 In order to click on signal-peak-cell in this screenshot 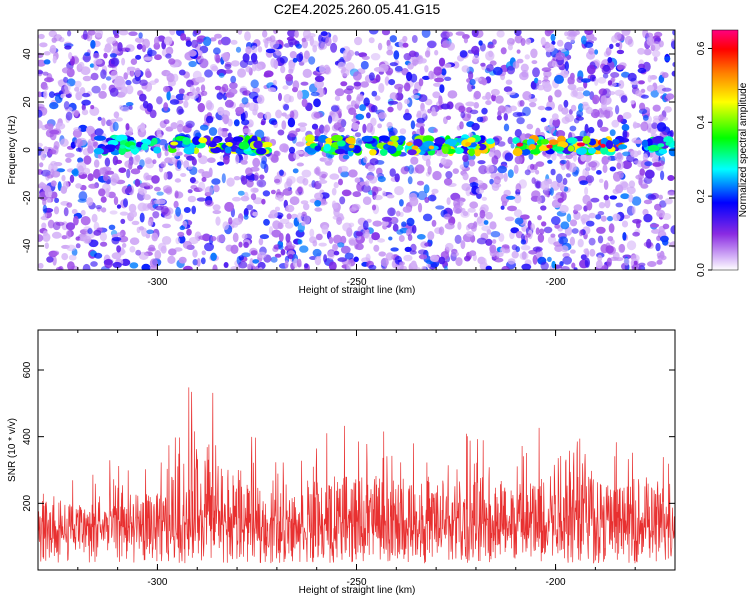, I will do `click(390, 143)`.